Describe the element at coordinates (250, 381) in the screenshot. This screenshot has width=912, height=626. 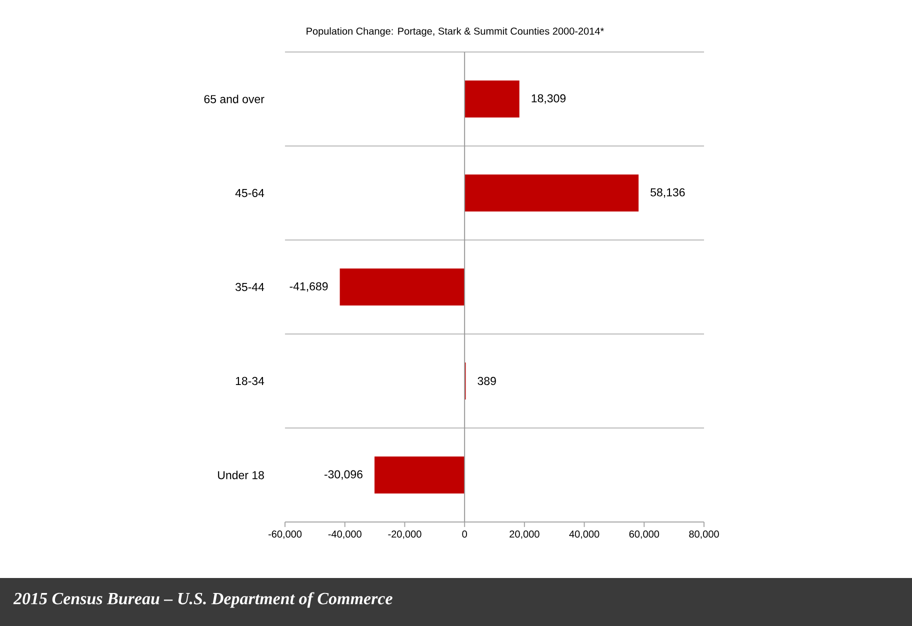
I see `y-tick-label: 18-34` at that location.